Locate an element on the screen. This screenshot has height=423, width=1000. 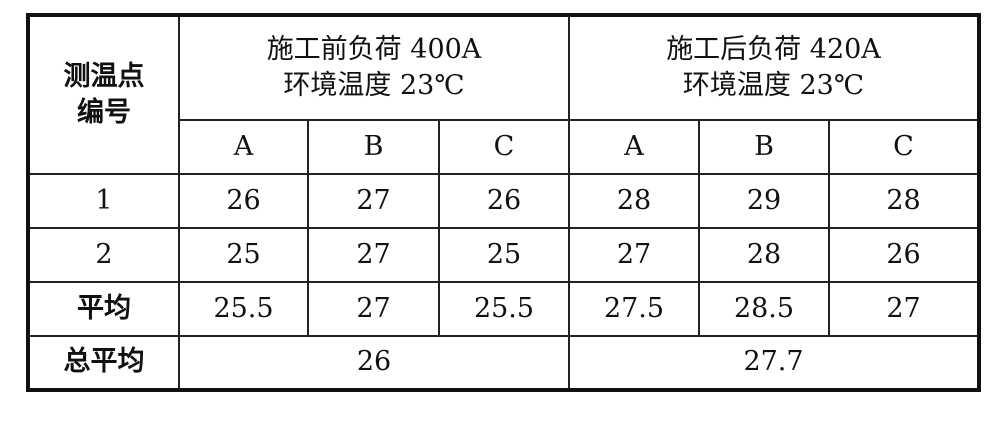
total-row: 总平均 26 27.7 is located at coordinates (503, 363).